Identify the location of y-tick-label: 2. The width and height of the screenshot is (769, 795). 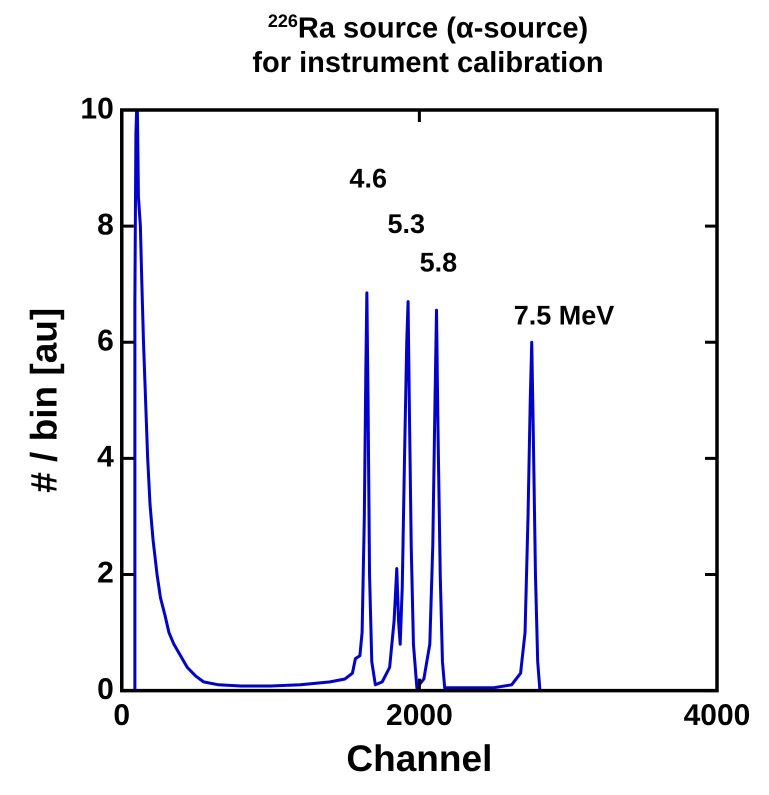
(105, 573).